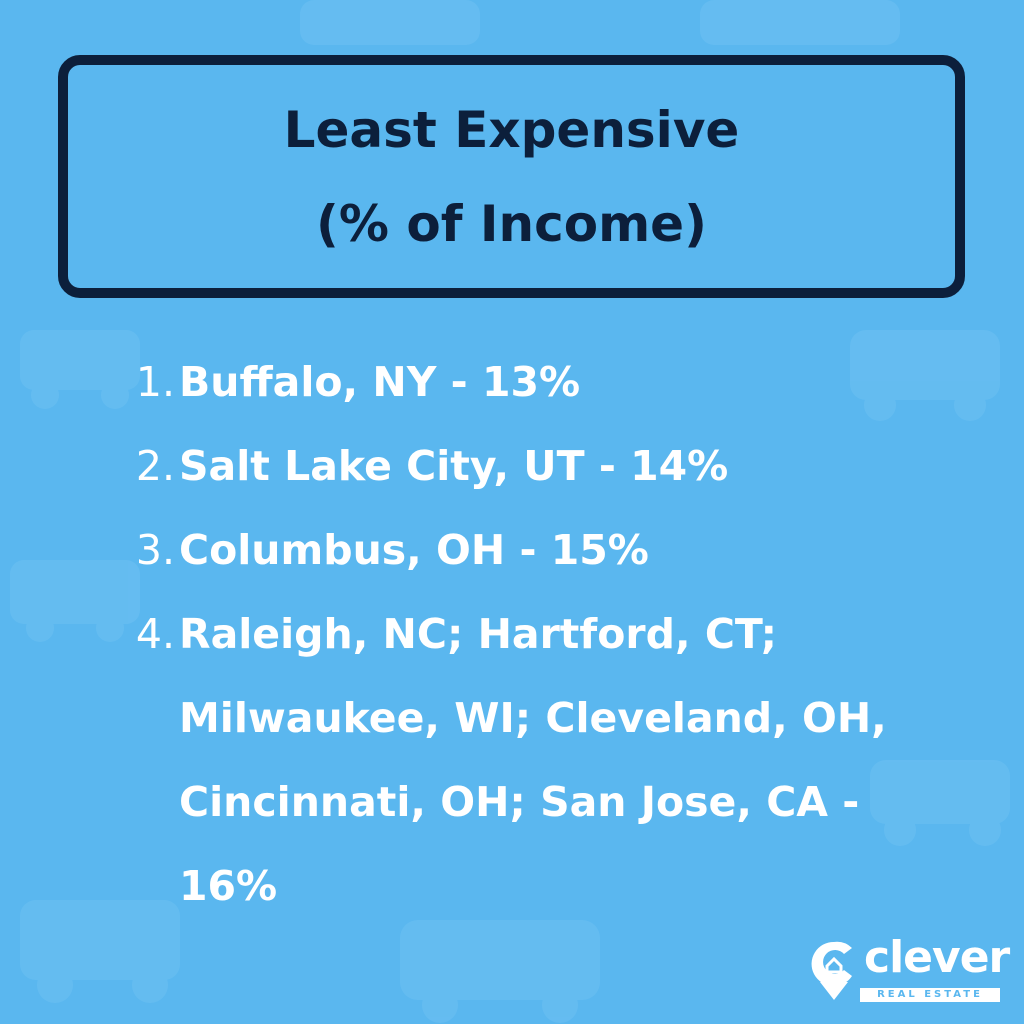 The height and width of the screenshot is (1024, 1024). I want to click on title-line: (% of Income), so click(511, 223).